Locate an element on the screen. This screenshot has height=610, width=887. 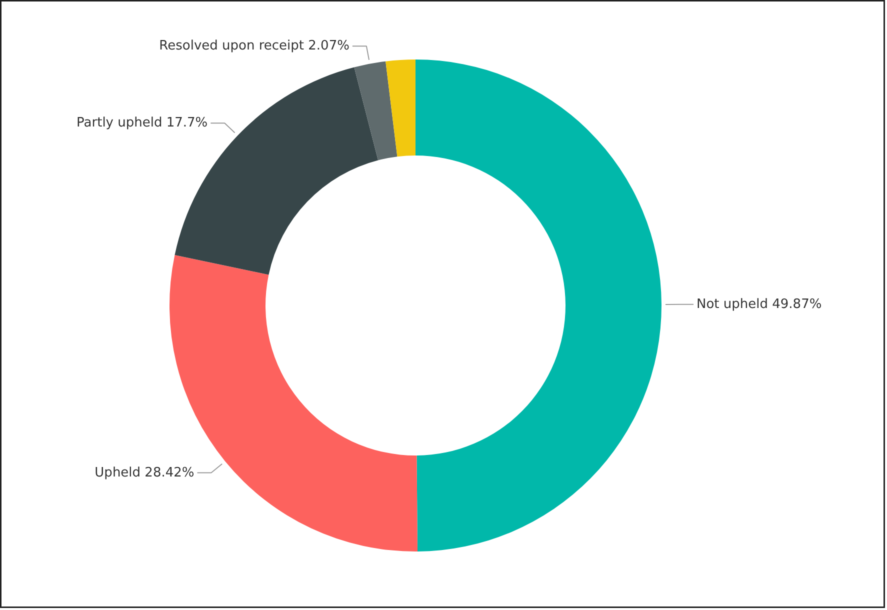
slice-label: Upheld 28.42% is located at coordinates (144, 472).